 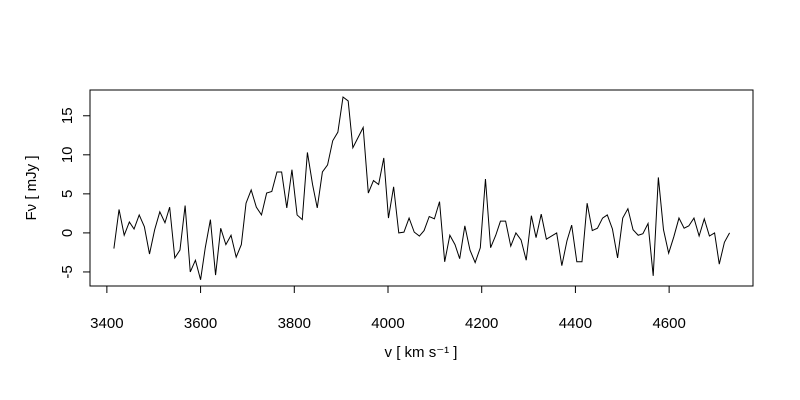 I want to click on y-tick-label: -5, so click(x=67, y=271).